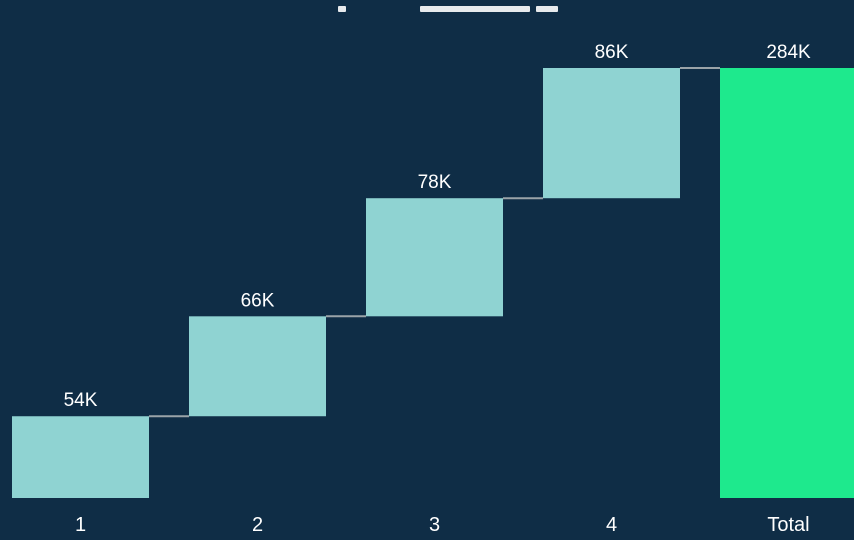 This screenshot has width=854, height=540. I want to click on x-tick-label: Total, so click(788, 525).